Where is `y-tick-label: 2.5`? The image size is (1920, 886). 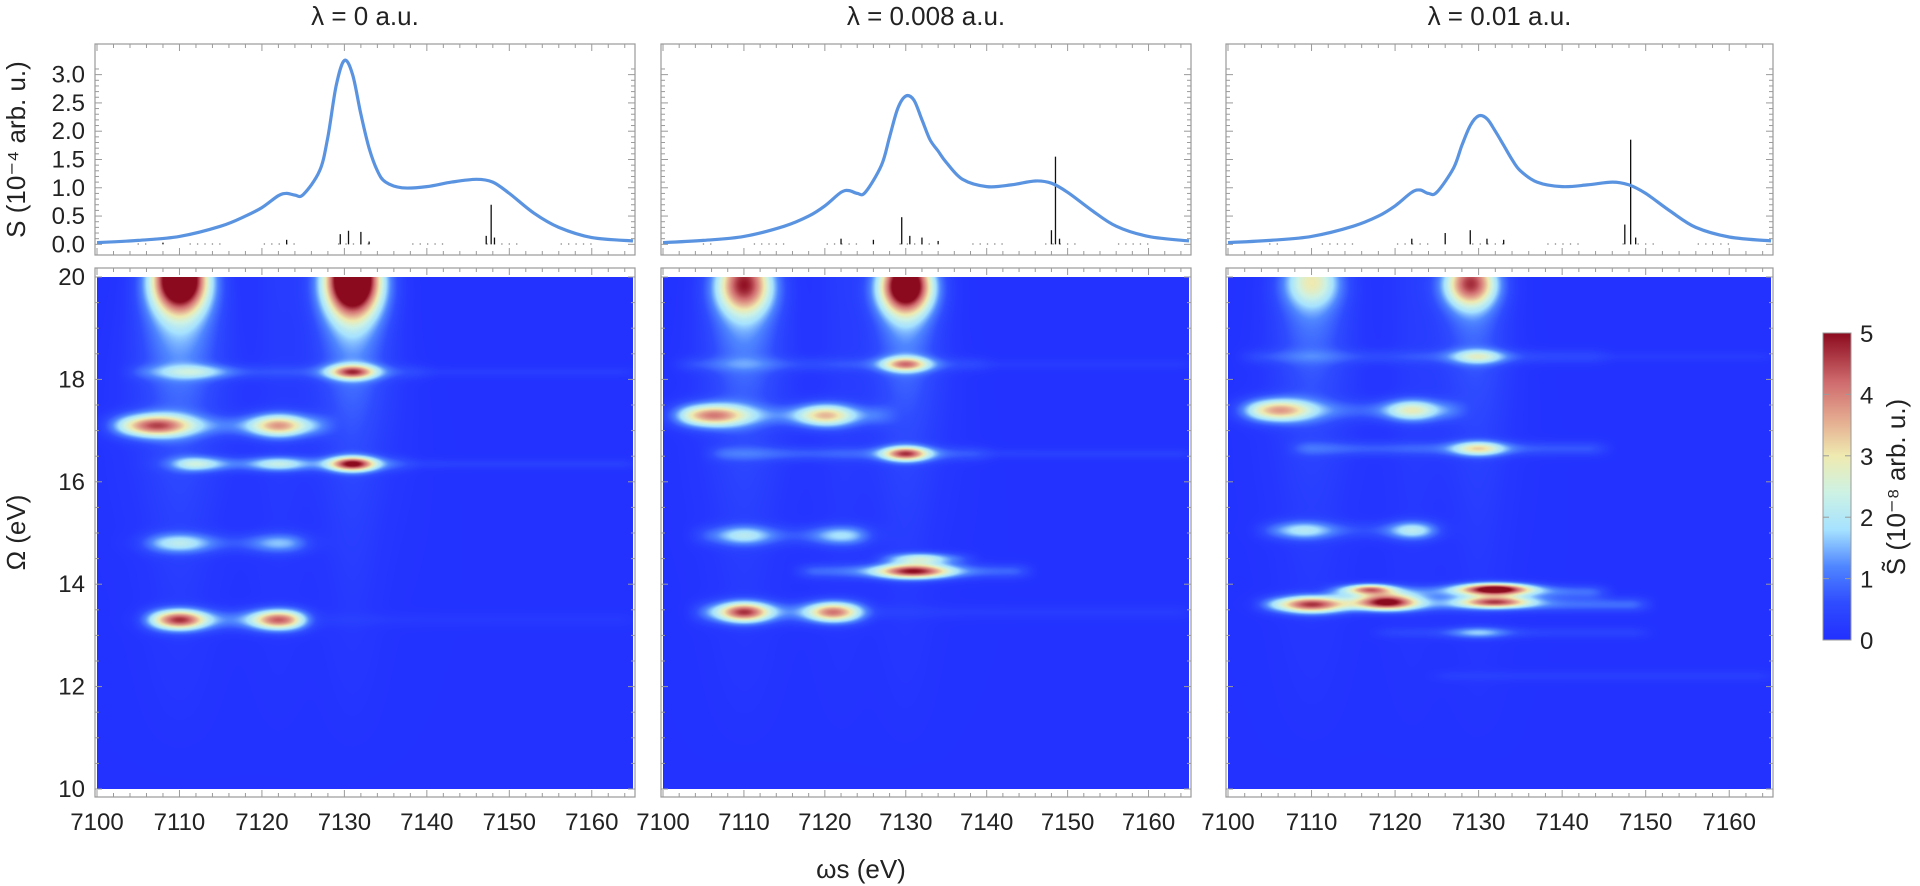
y-tick-label: 2.5 is located at coordinates (68, 103).